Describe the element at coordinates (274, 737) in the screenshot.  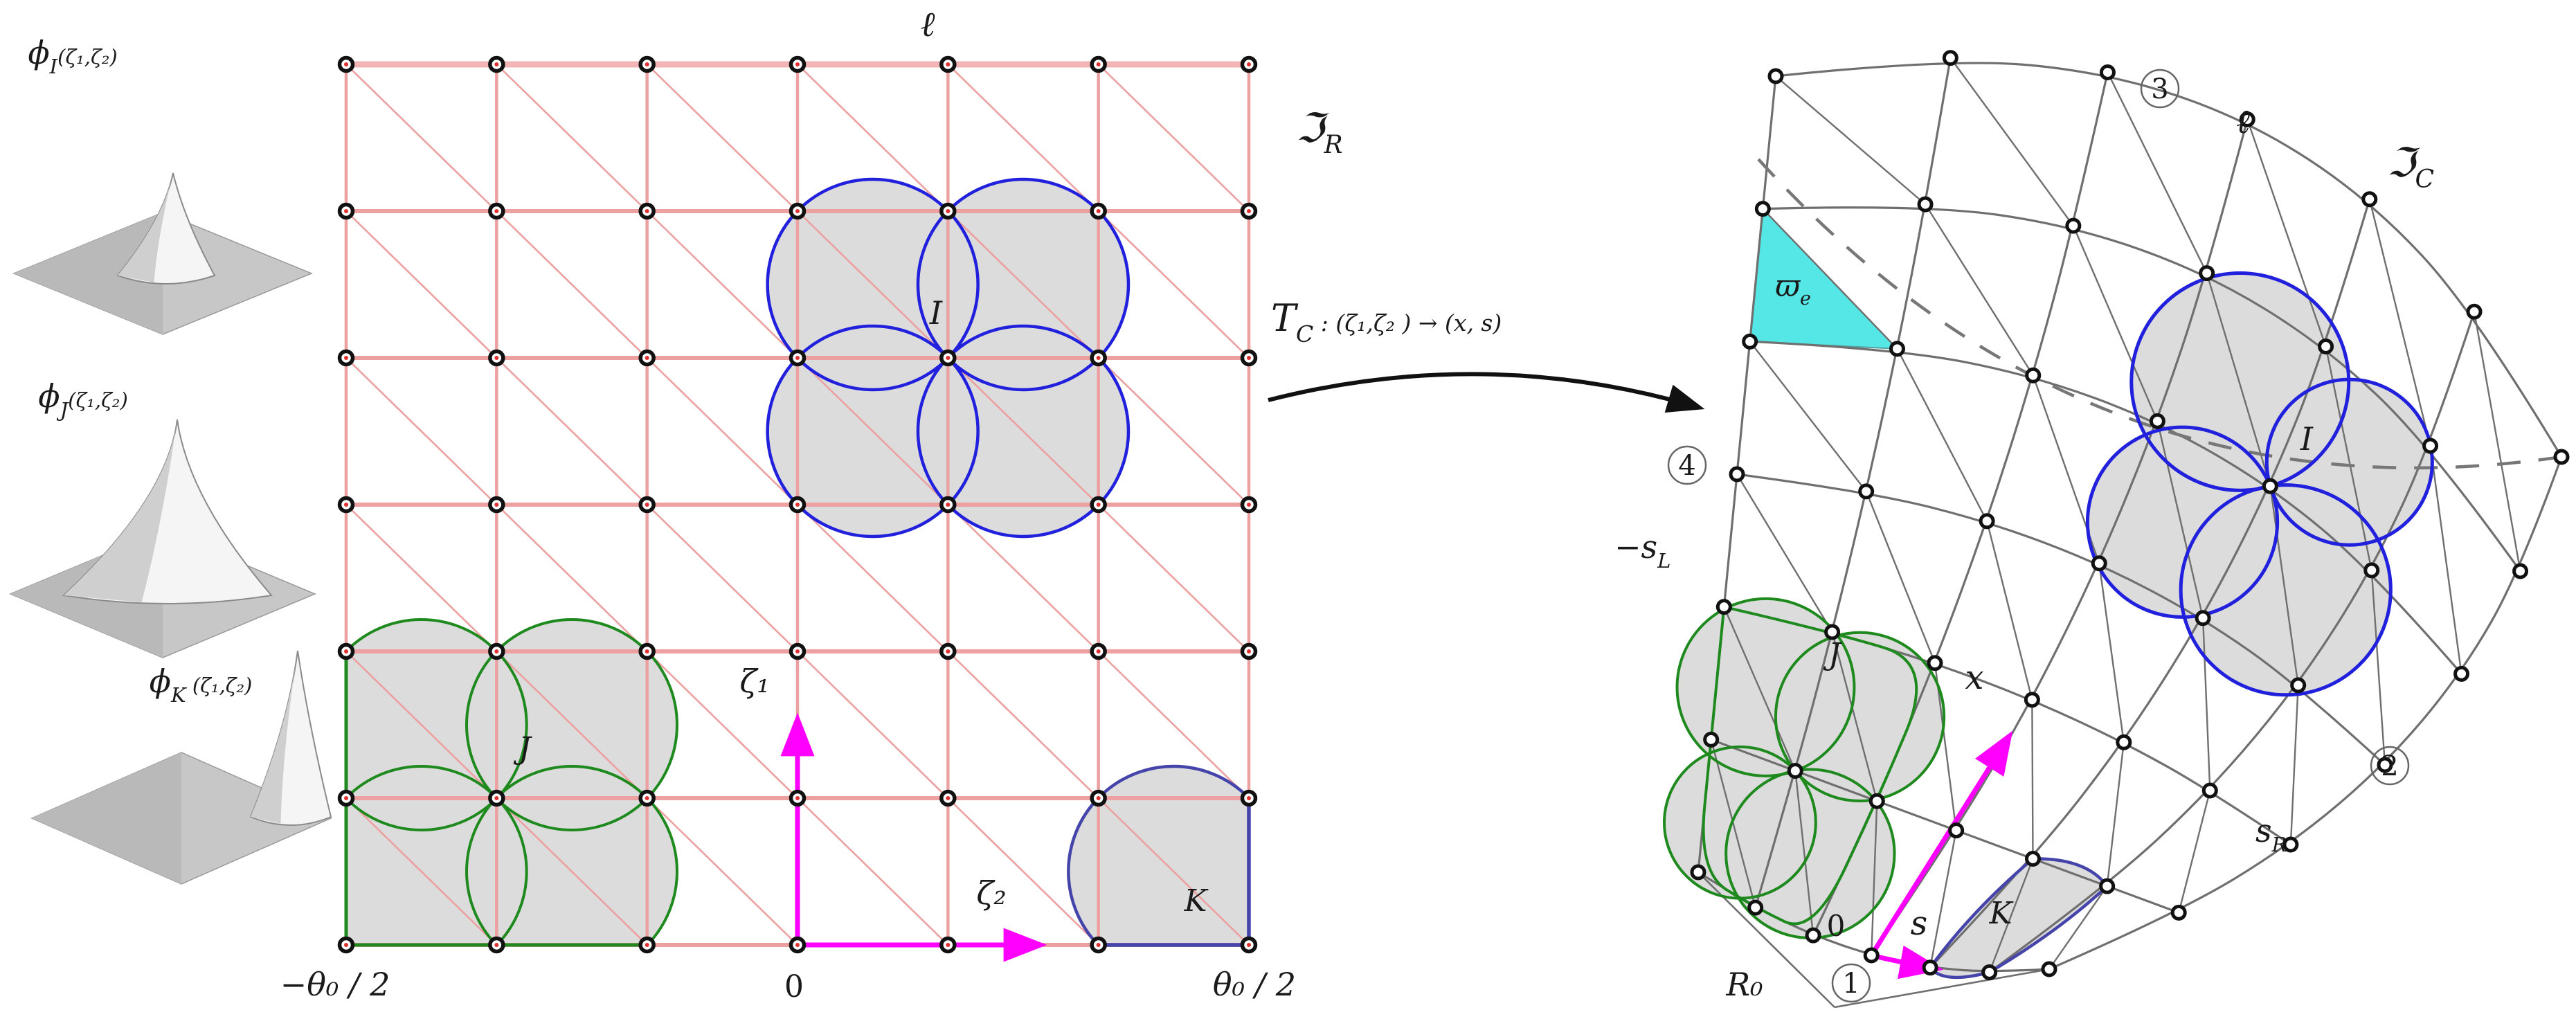
I see `surface-plot-phi-K-peak-shade` at that location.